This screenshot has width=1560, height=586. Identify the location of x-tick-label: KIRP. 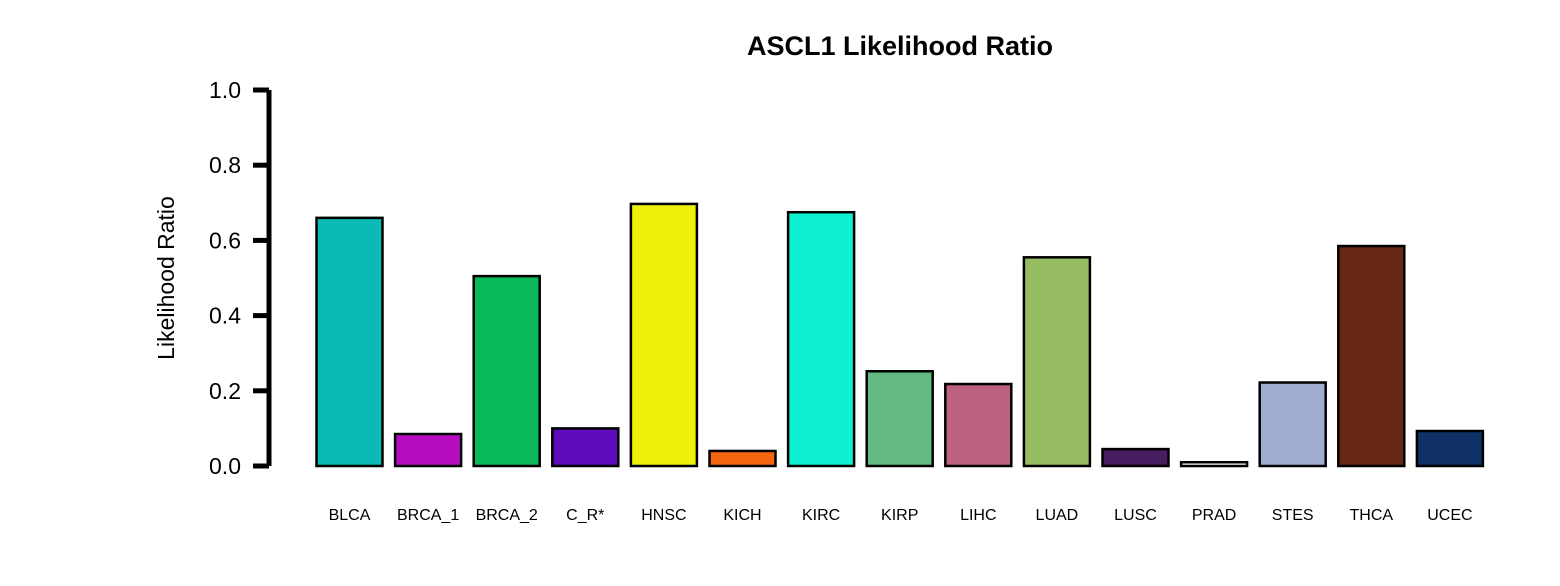
(899, 515).